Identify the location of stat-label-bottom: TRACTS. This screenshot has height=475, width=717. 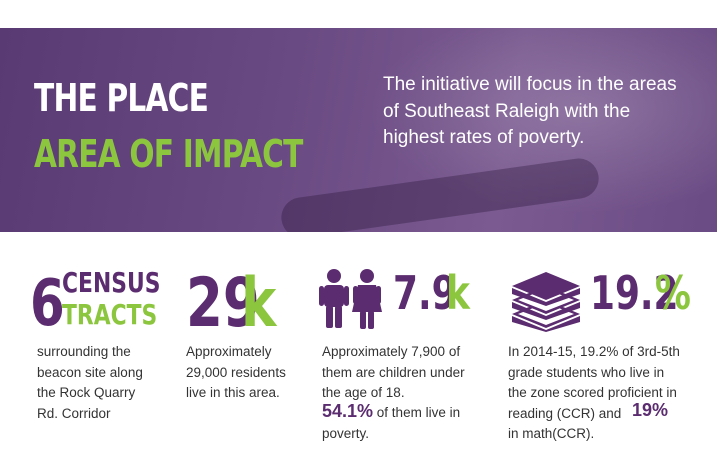
(110, 314).